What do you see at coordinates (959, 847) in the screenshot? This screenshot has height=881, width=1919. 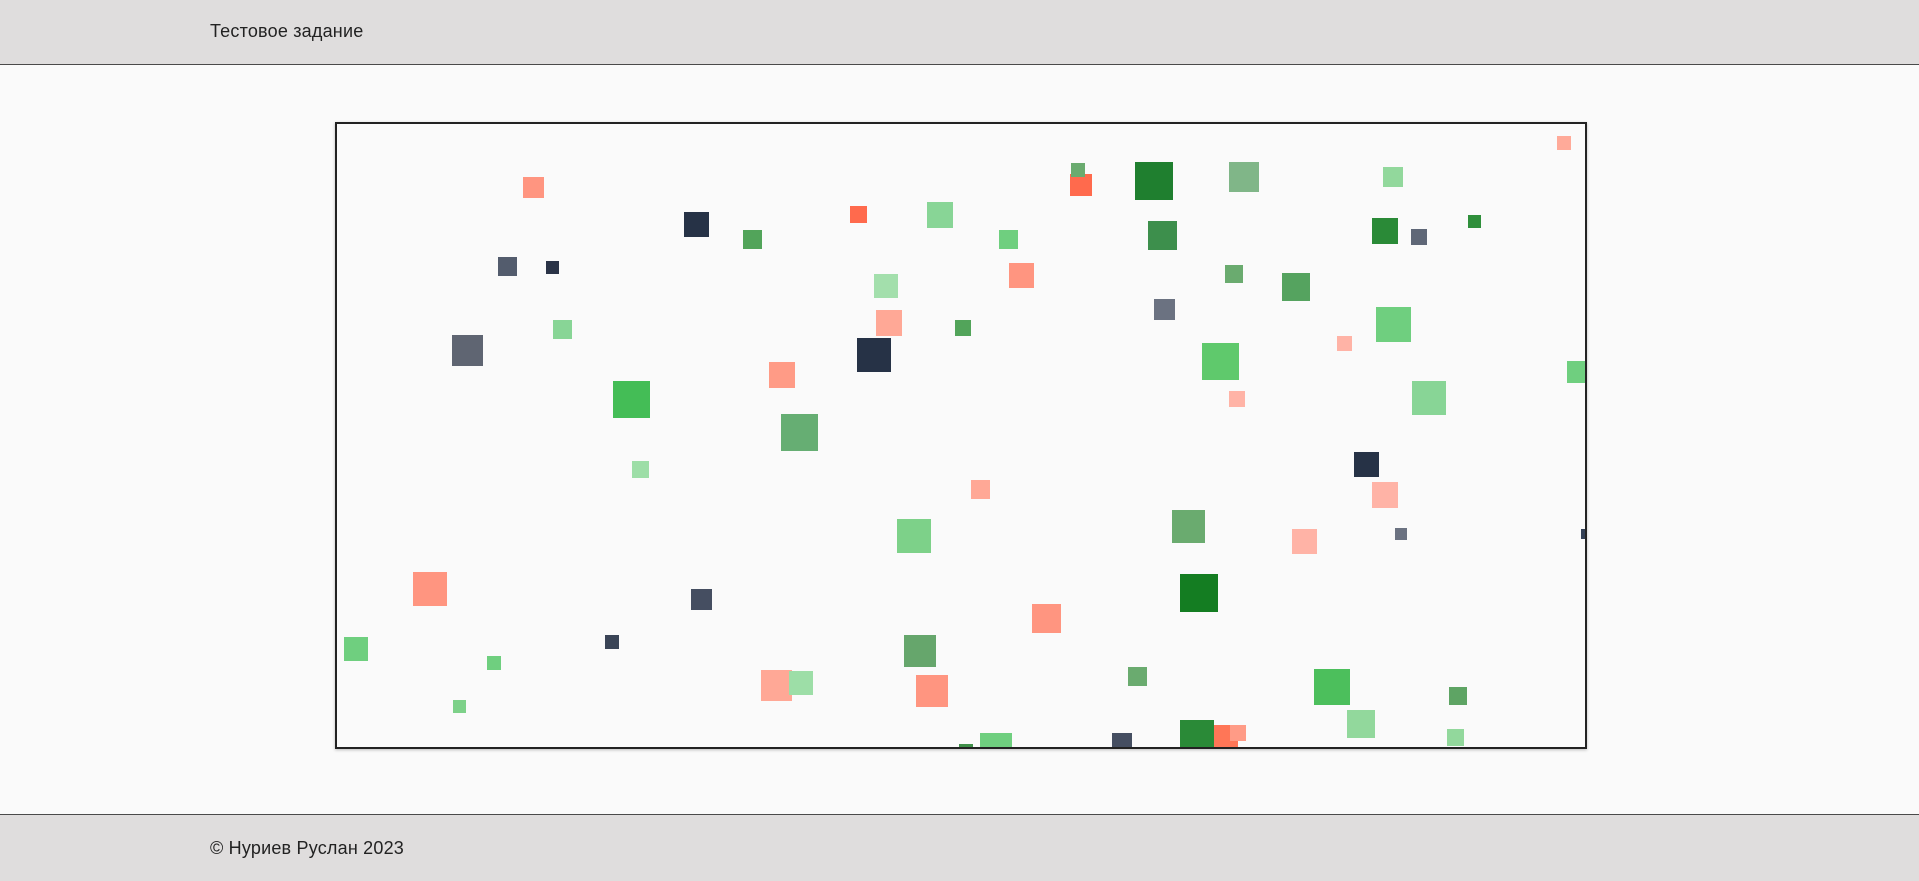 I see `page-footer: © Нуриев Руслан 2023` at bounding box center [959, 847].